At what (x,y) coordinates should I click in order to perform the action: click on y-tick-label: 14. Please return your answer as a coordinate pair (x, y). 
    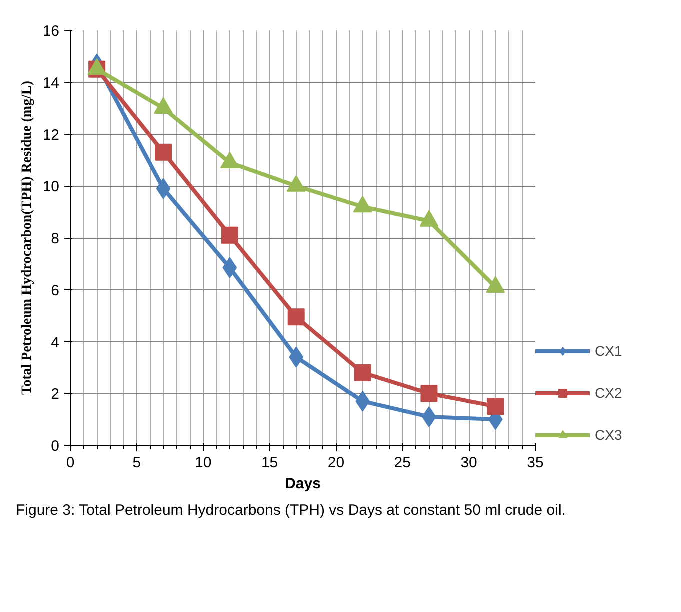
    Looking at the image, I should click on (51, 83).